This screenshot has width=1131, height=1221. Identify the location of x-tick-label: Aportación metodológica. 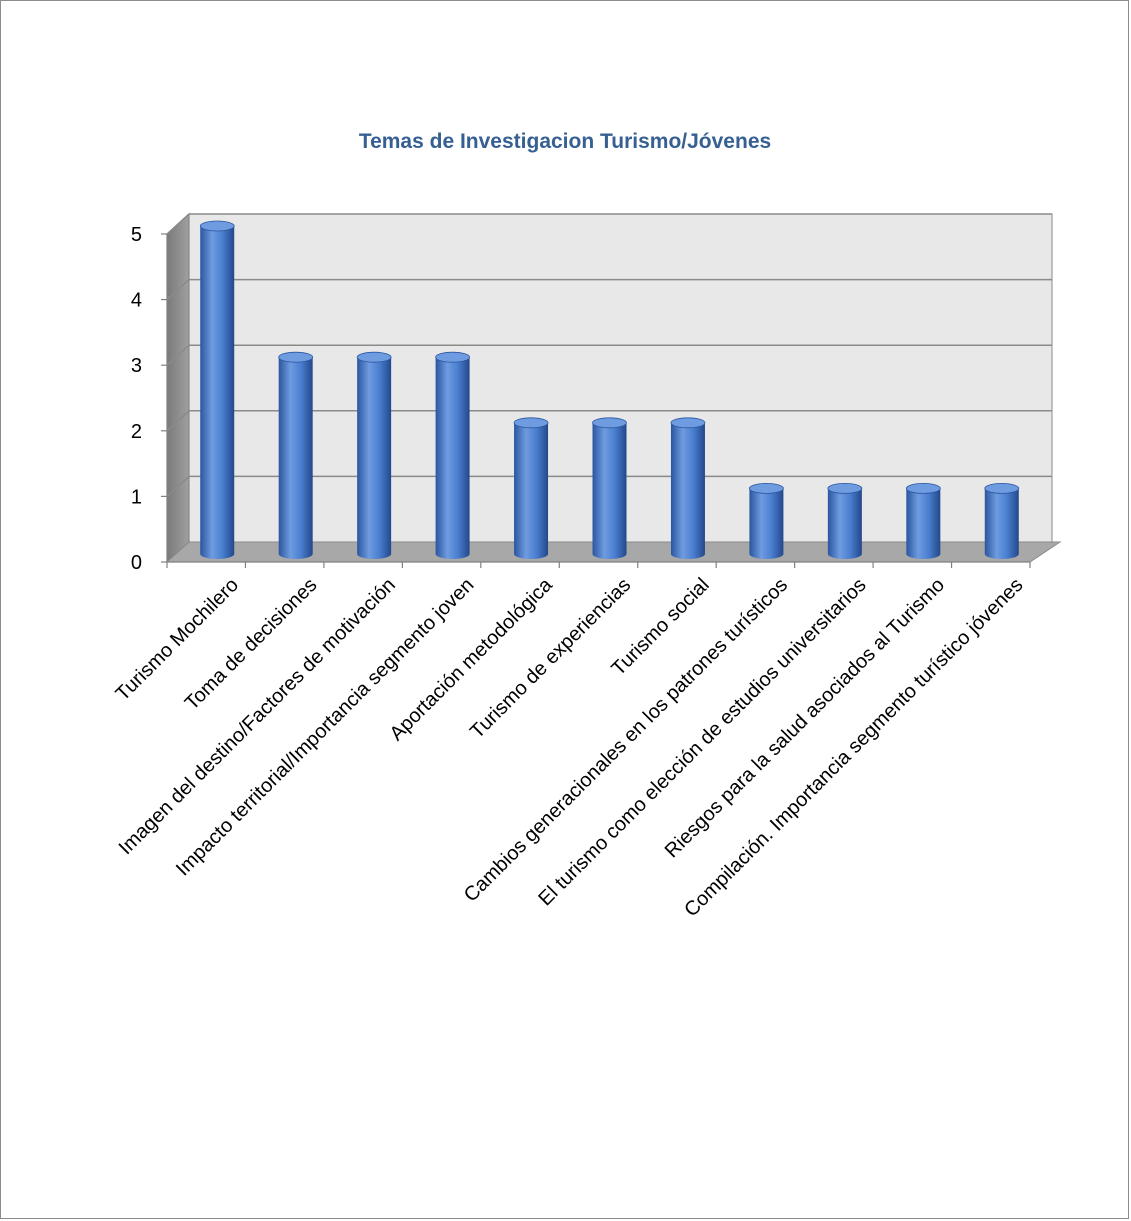
(472, 659).